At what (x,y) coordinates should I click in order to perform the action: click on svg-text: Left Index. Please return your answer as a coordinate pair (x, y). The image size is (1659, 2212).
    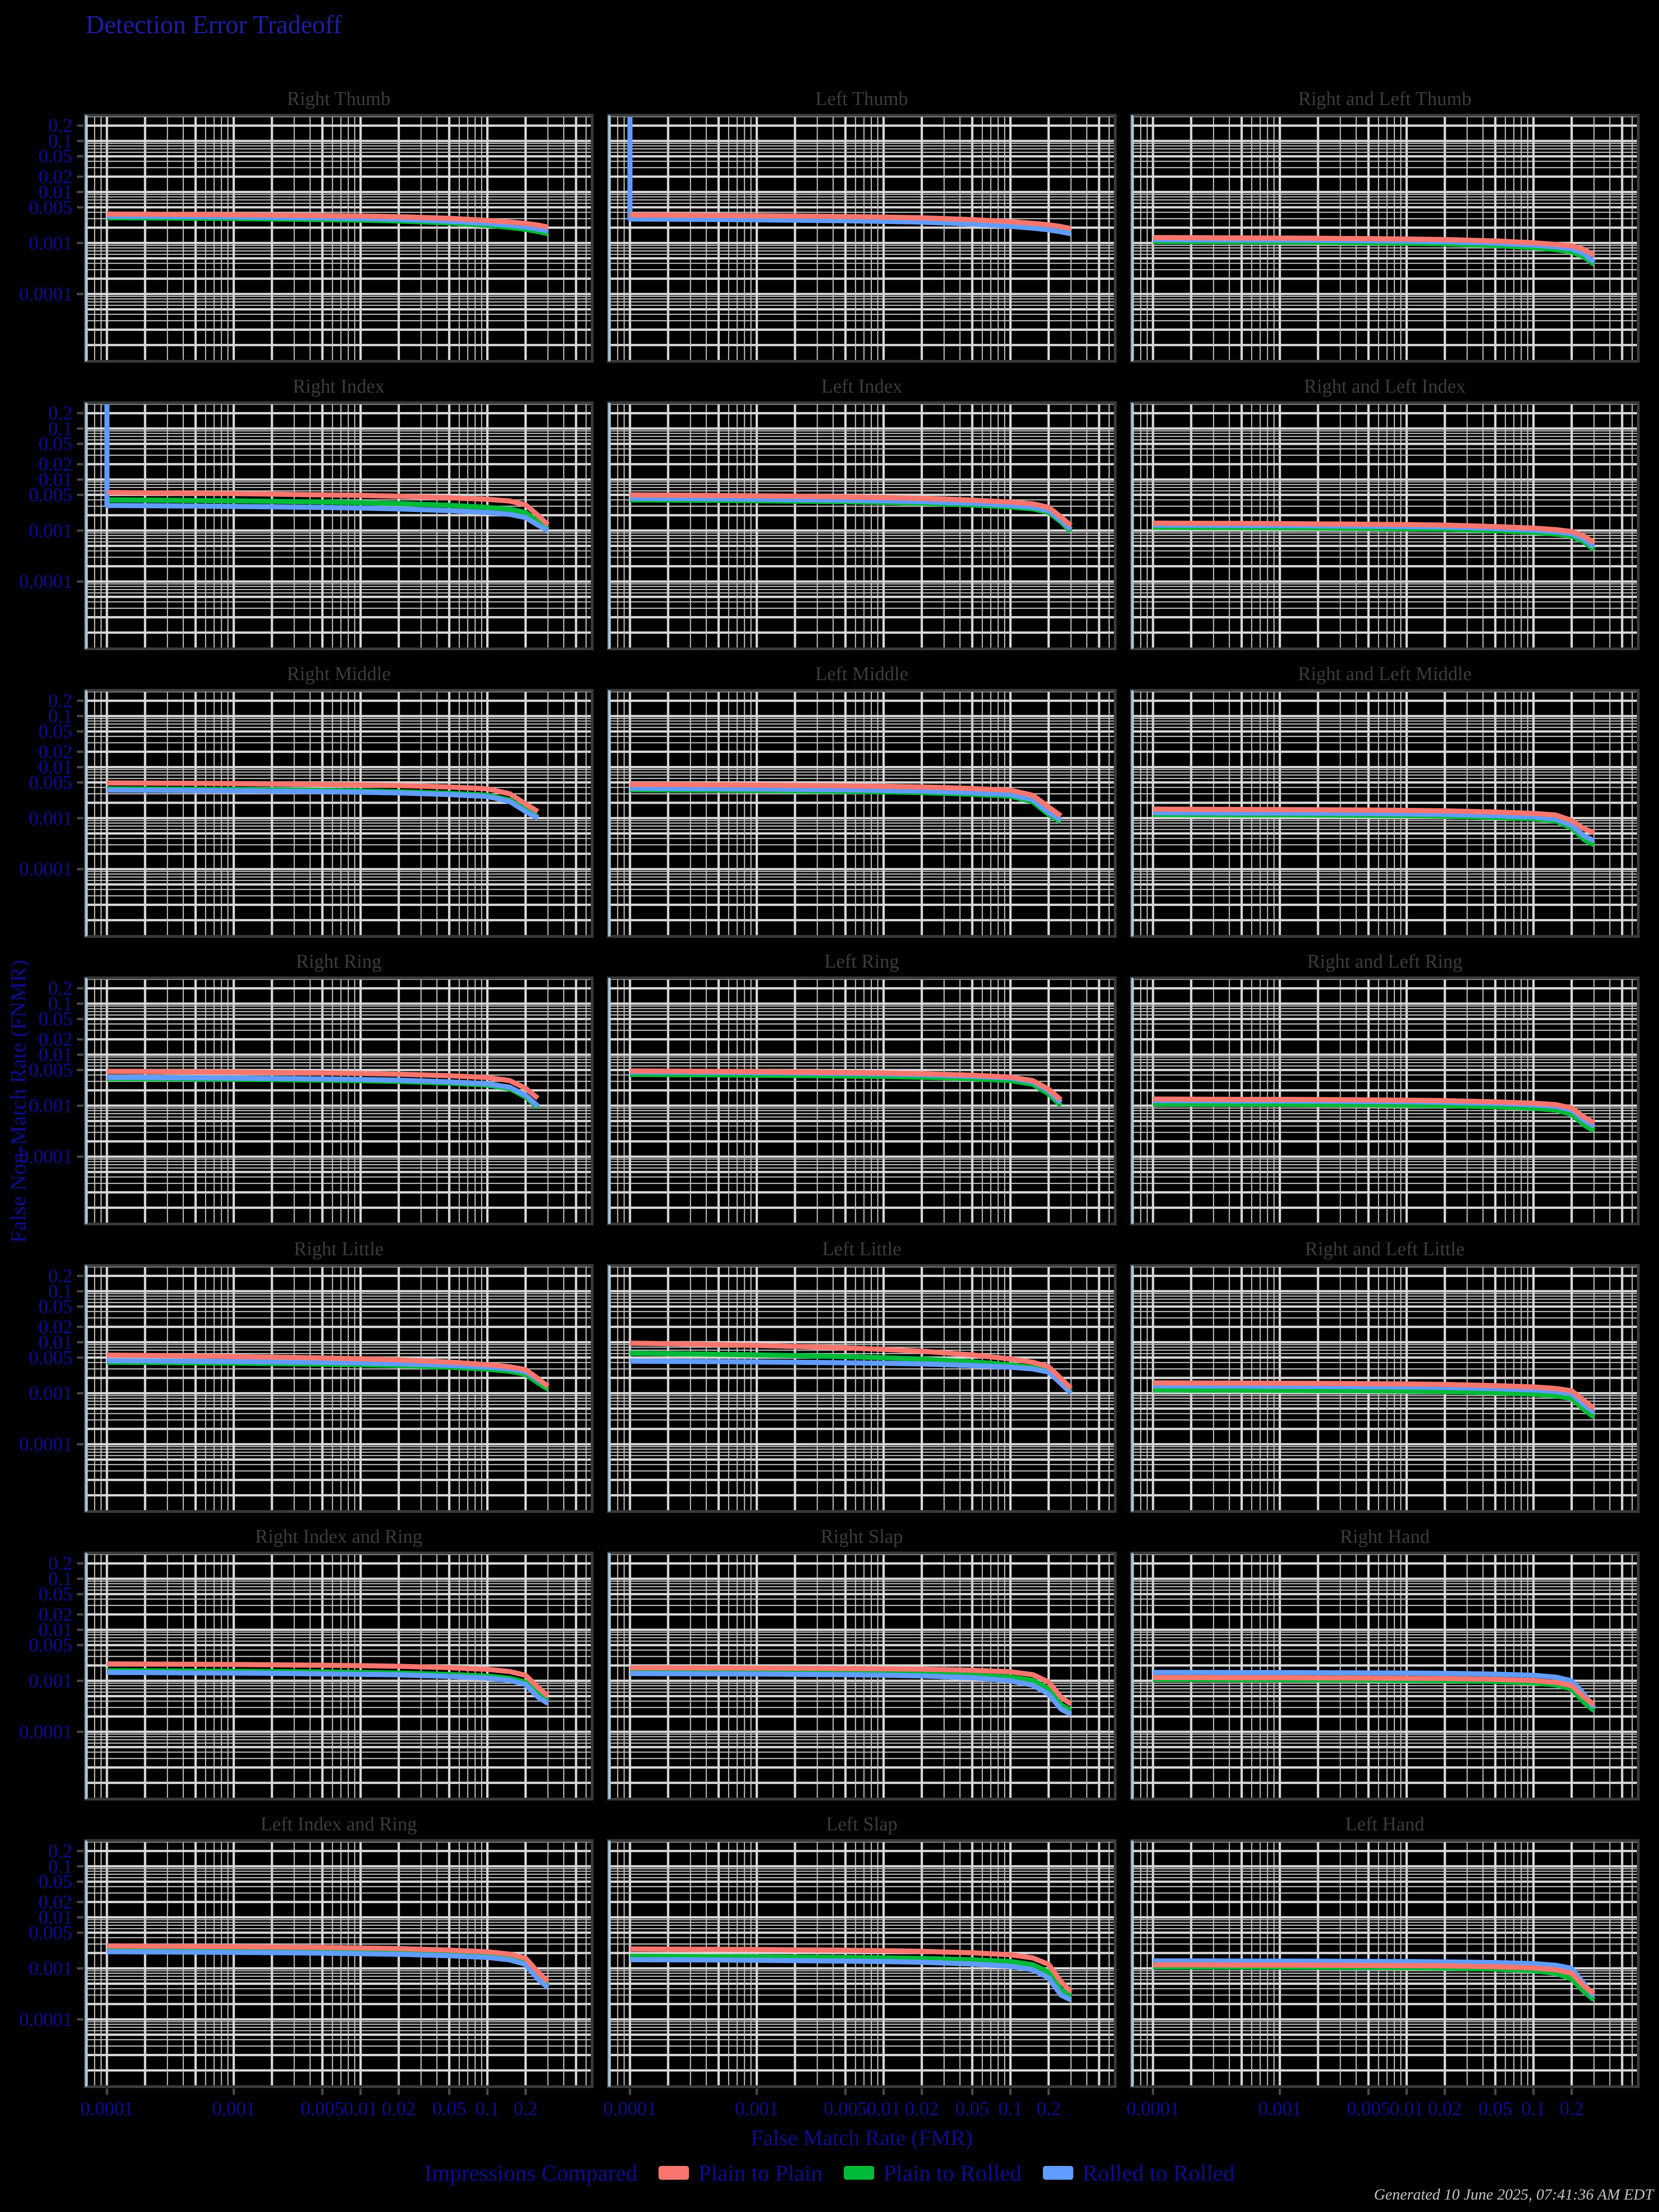
    Looking at the image, I should click on (861, 386).